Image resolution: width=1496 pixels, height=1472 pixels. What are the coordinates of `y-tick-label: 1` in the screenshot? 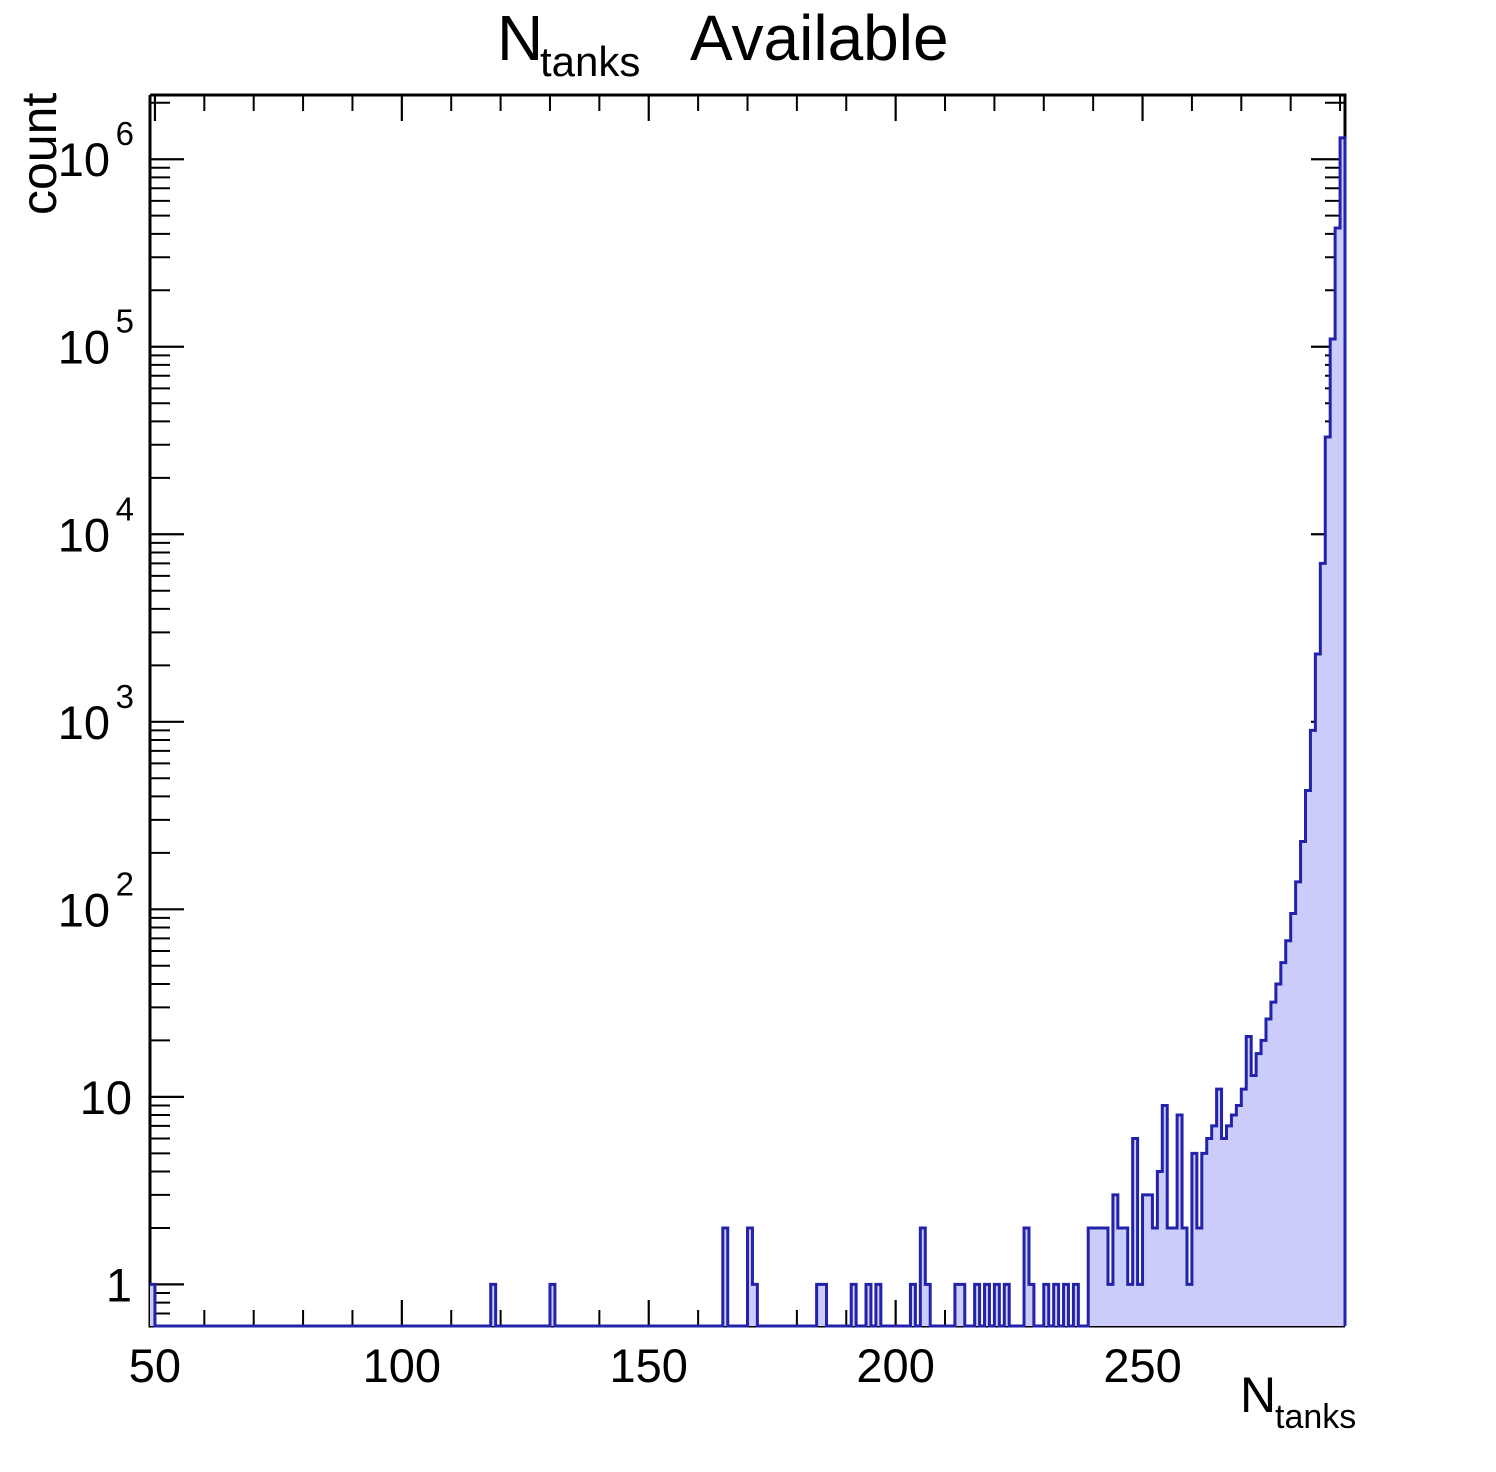 It's located at (119, 1284).